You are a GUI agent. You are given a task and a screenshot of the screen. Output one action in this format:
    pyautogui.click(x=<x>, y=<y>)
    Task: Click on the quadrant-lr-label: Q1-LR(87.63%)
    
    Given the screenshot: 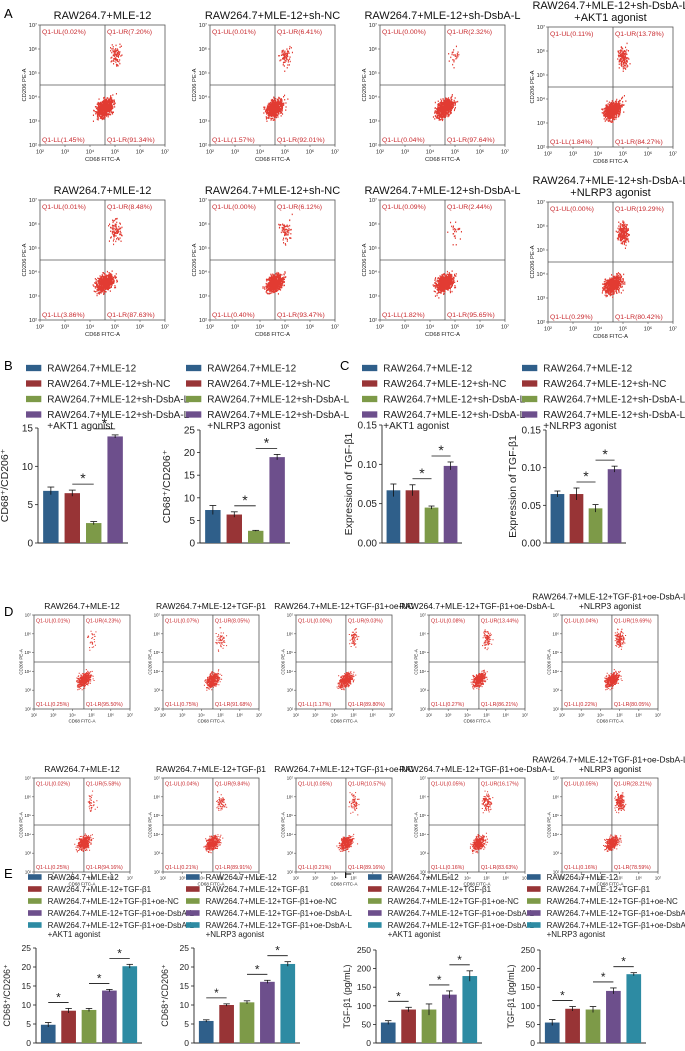 What is the action you would take?
    pyautogui.click(x=131, y=315)
    